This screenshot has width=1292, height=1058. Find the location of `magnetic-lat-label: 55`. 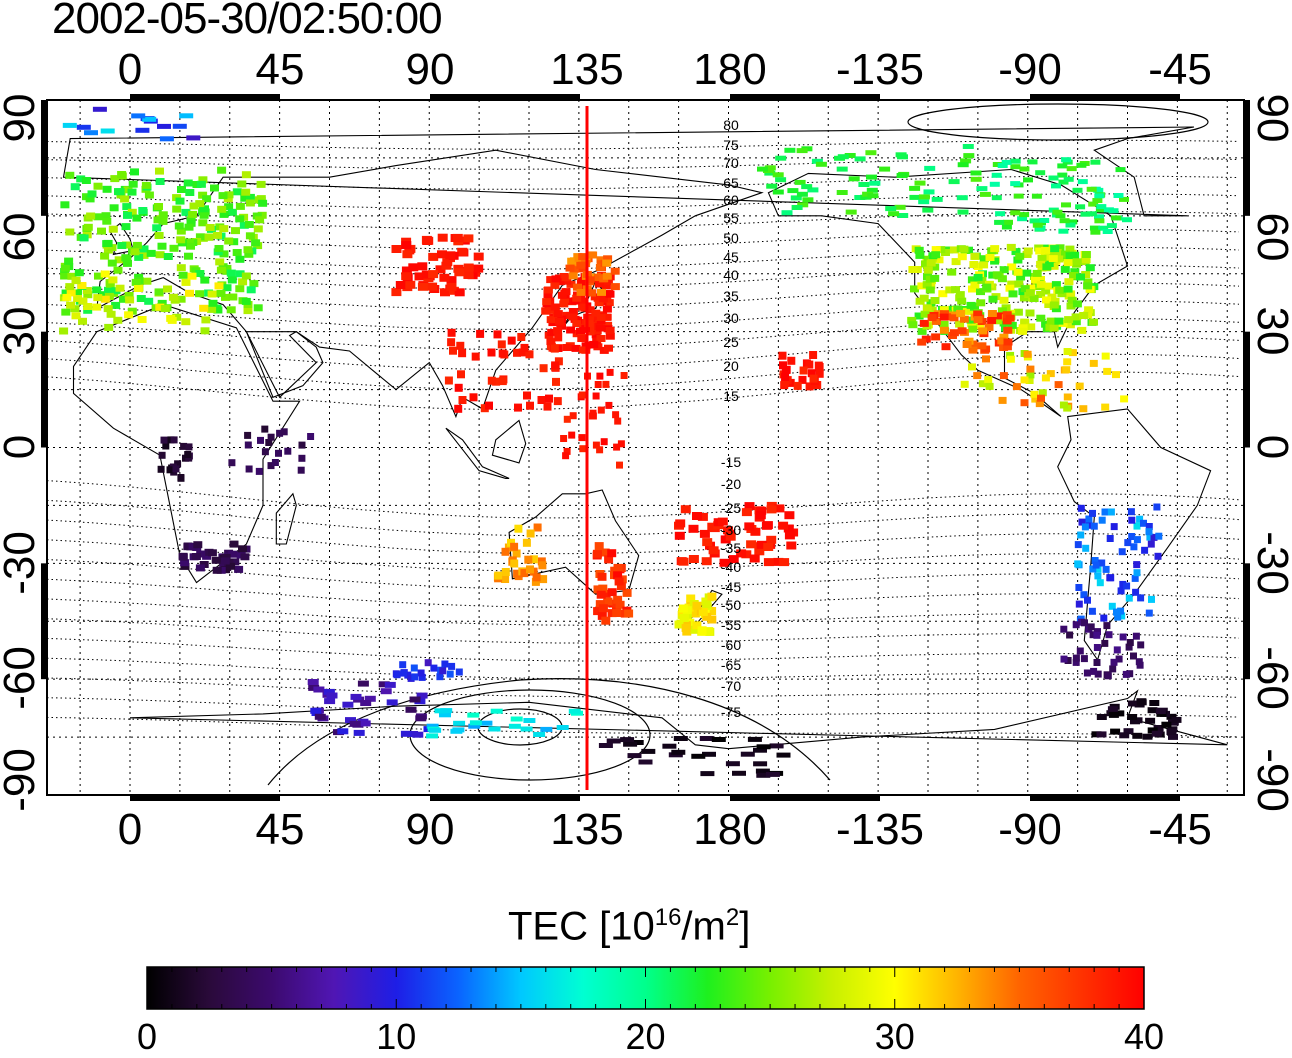

magnetic-lat-label: 55 is located at coordinates (731, 218).